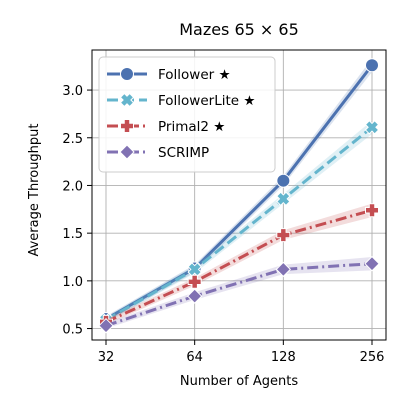 The image size is (410, 410). I want to click on legend-label: Follower ★, so click(194, 75).